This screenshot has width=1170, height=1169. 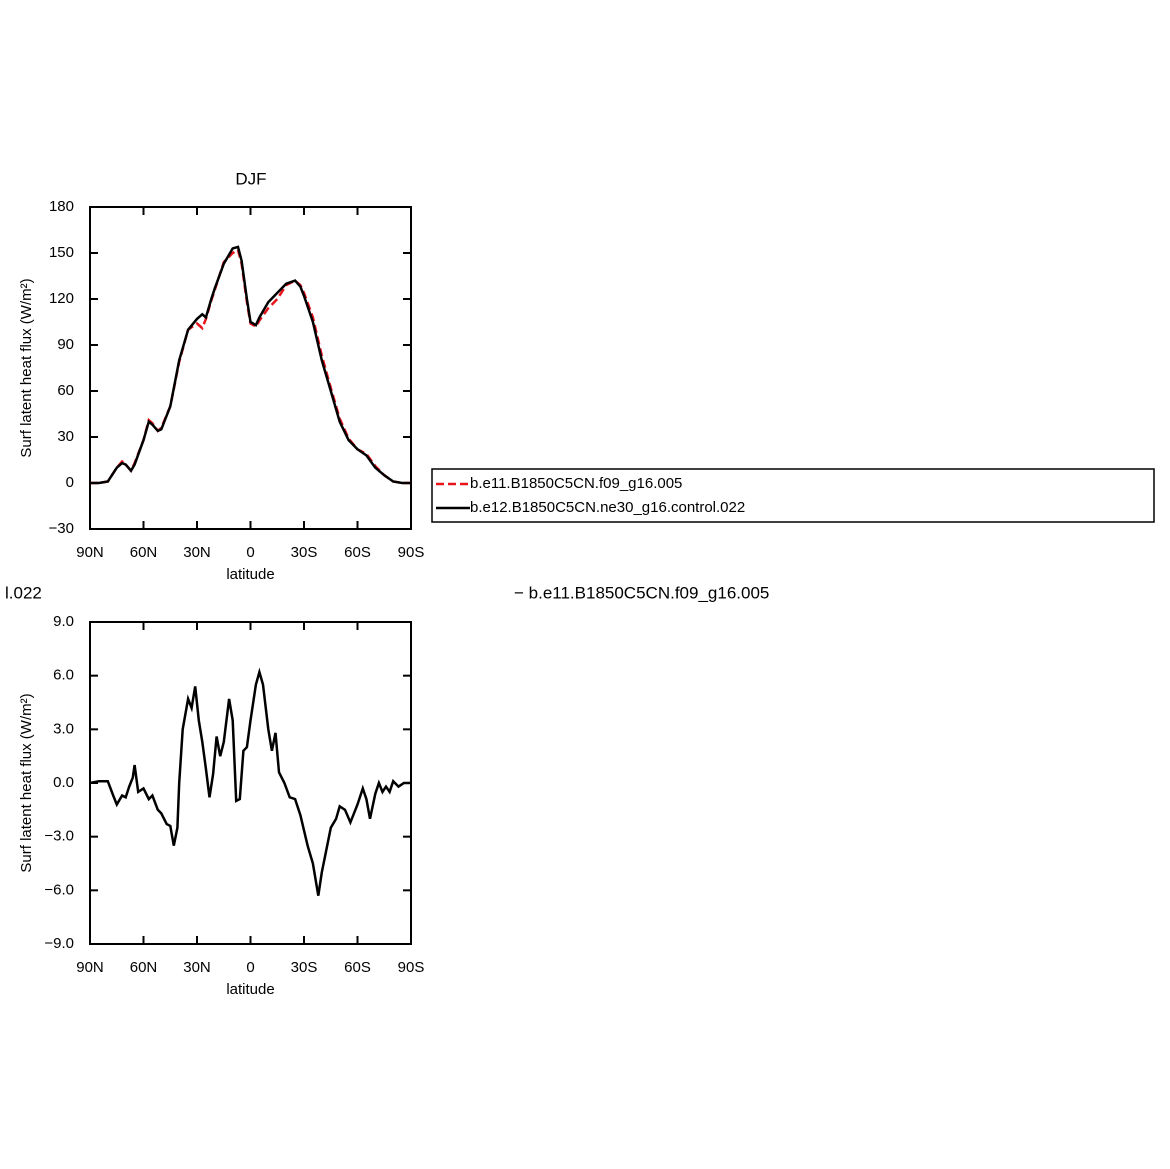 What do you see at coordinates (65, 436) in the screenshot?
I see `y-tick-label: 30` at bounding box center [65, 436].